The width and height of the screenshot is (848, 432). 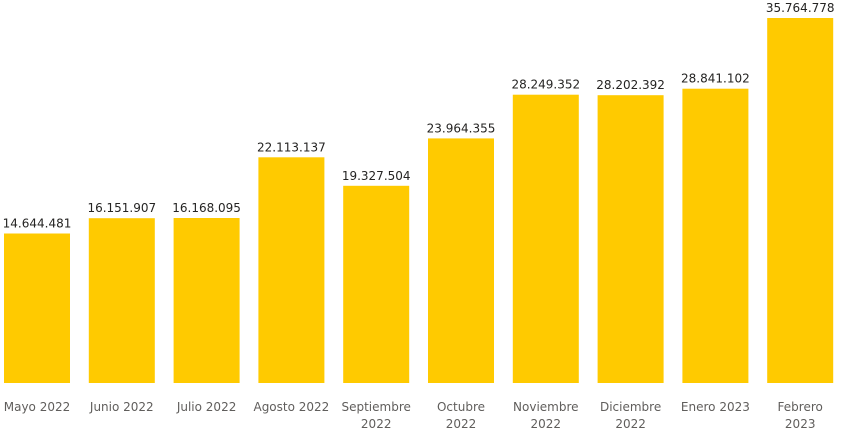 What do you see at coordinates (546, 415) in the screenshot?
I see `x-tick-label-6: Noviembre 2022` at bounding box center [546, 415].